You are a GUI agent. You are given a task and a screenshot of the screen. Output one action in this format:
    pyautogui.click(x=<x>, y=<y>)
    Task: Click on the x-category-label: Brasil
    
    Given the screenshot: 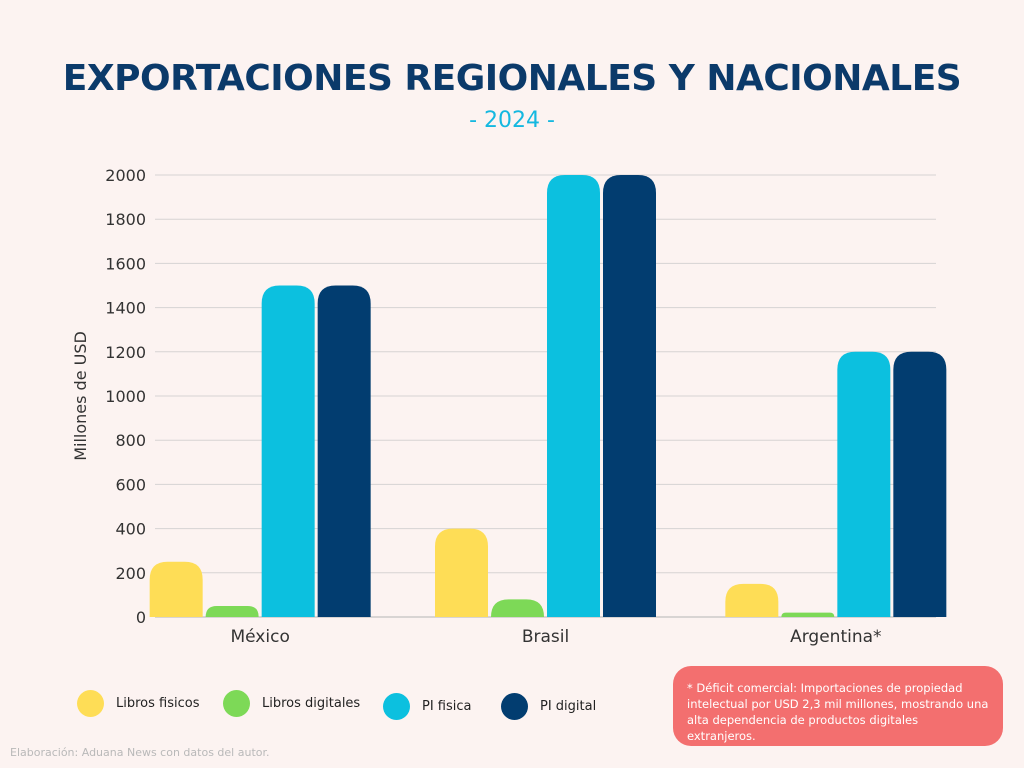 What is the action you would take?
    pyautogui.click(x=545, y=637)
    